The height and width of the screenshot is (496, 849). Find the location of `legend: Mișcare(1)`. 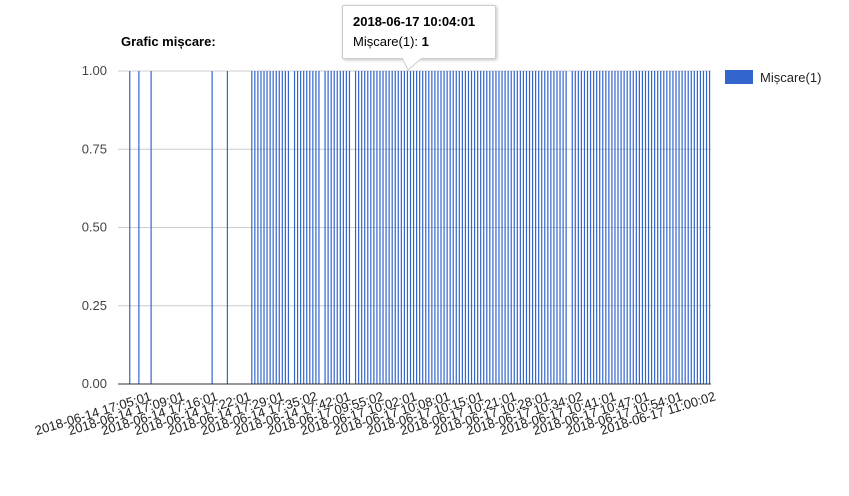

legend: Mișcare(1) is located at coordinates (773, 77).